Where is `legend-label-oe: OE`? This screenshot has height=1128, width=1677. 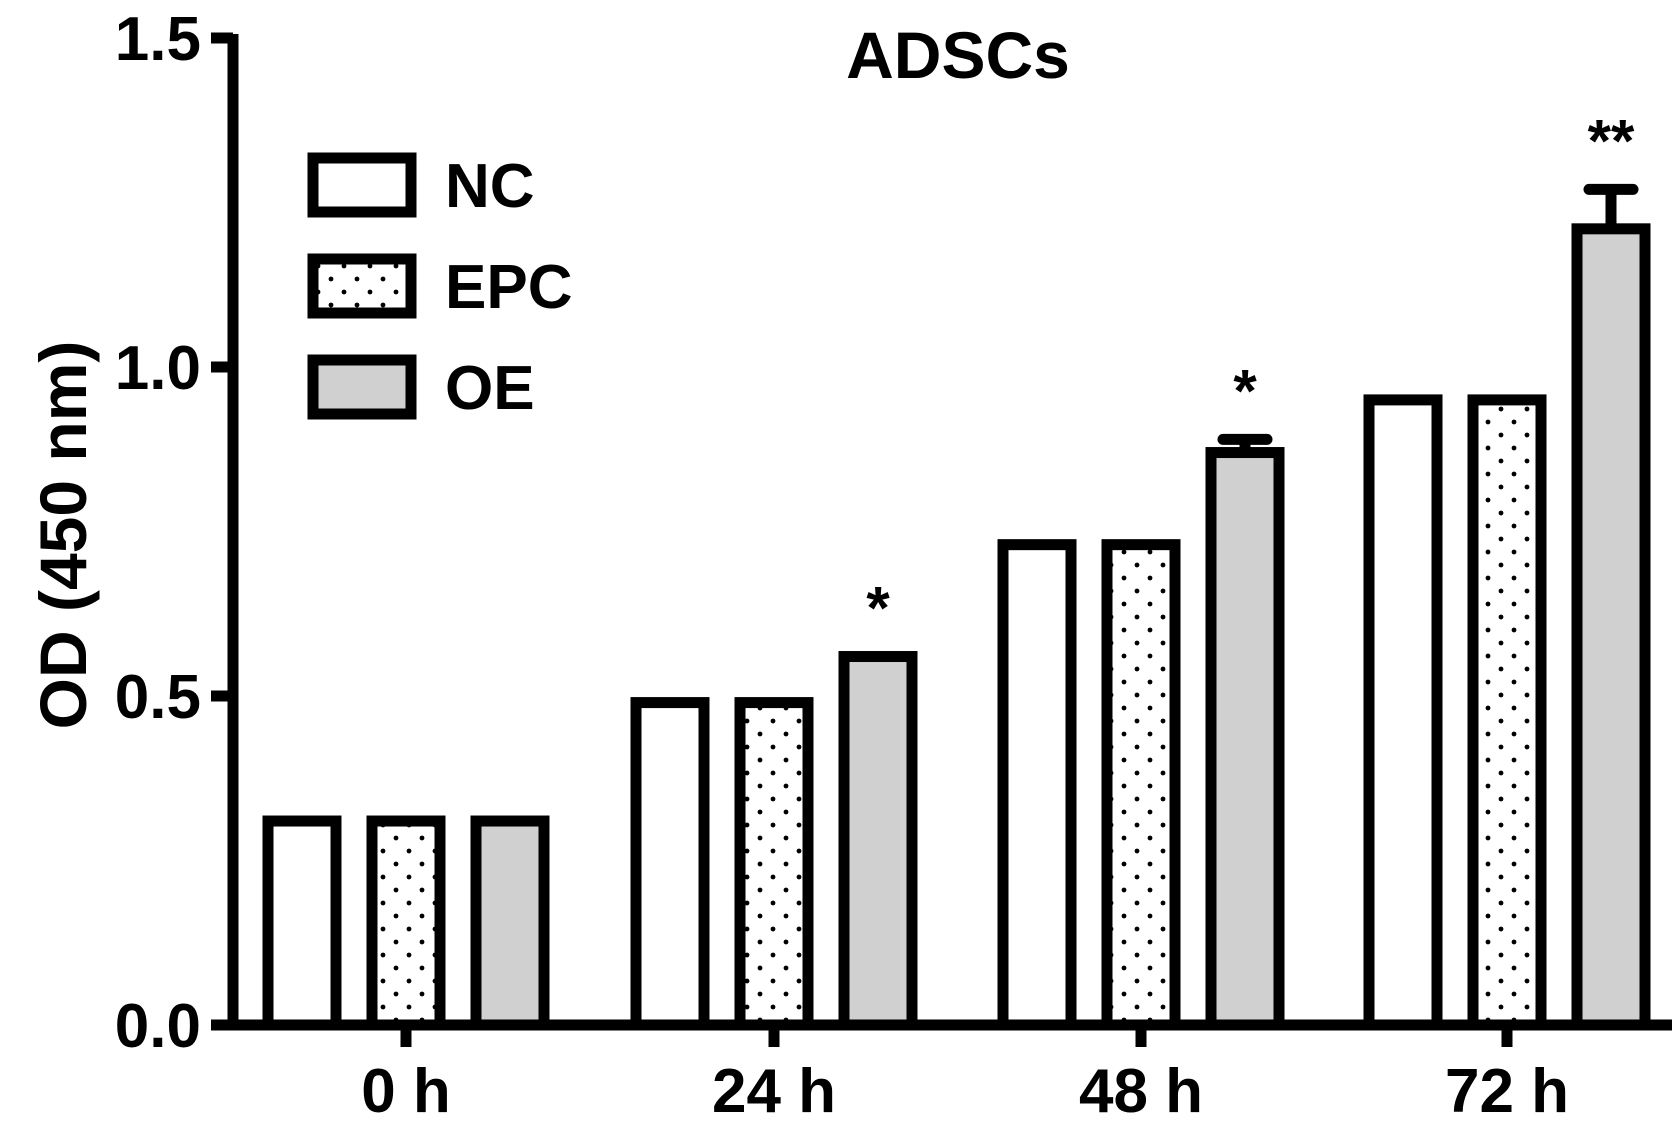 legend-label-oe: OE is located at coordinates (490, 388).